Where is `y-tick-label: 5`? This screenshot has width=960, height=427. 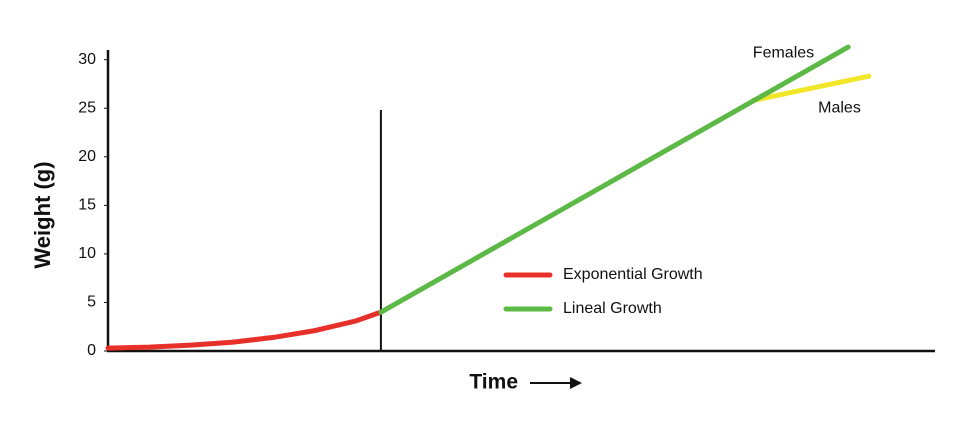
y-tick-label: 5 is located at coordinates (91, 302).